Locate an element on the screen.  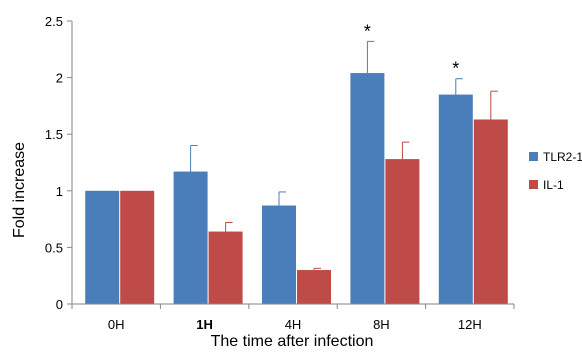
y-tick-label: 1 is located at coordinates (59, 191).